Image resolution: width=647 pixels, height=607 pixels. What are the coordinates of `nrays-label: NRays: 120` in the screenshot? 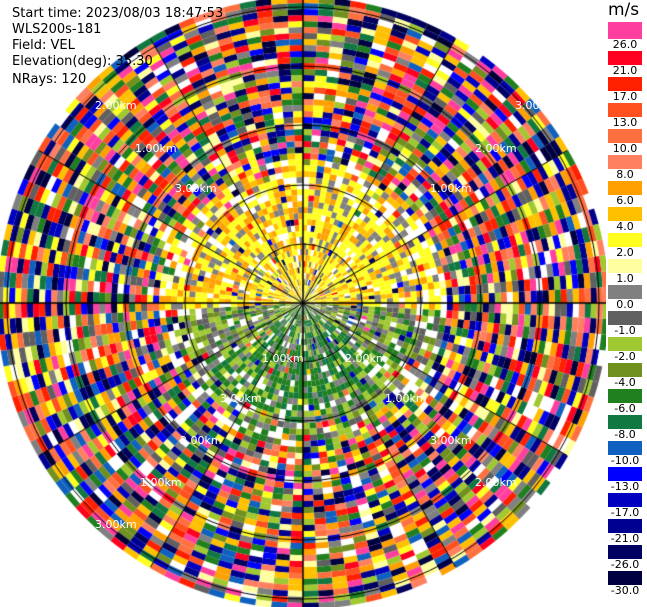 It's located at (49, 79).